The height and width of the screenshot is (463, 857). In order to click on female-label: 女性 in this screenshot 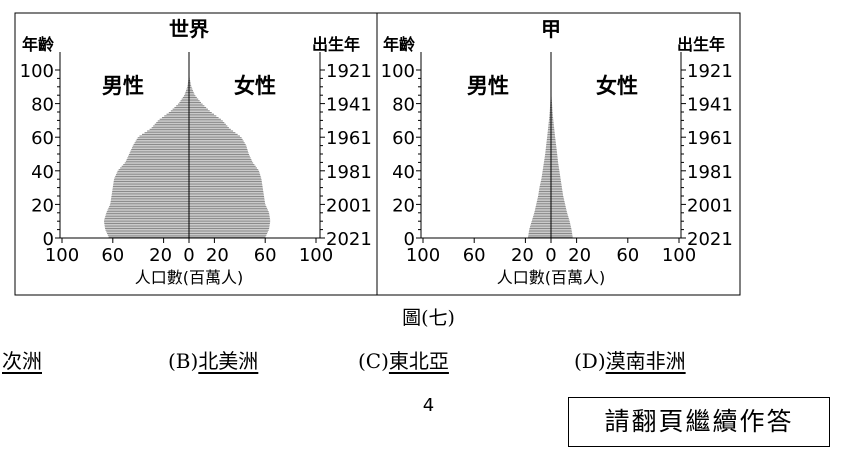, I will do `click(617, 86)`.